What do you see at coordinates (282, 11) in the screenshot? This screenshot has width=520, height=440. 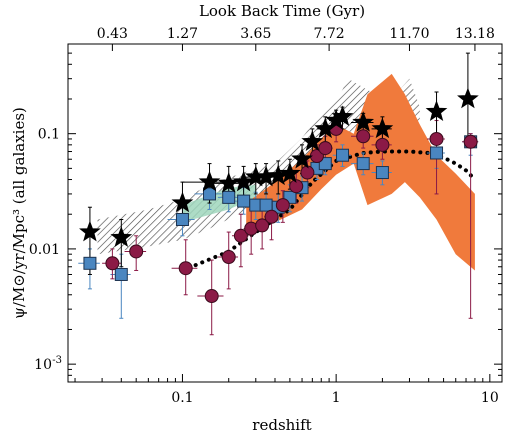 I see `top-axis-title: Look Back Time (Gyr)` at bounding box center [282, 11].